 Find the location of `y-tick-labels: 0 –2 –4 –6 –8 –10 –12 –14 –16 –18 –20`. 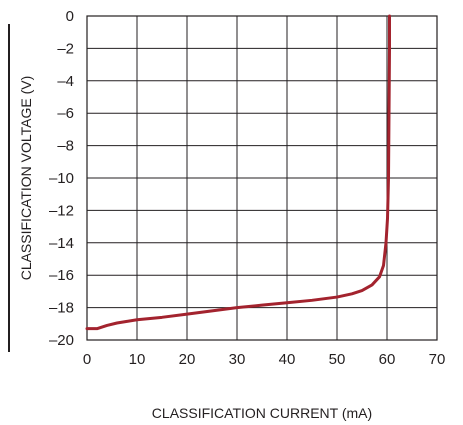

y-tick-labels: 0 –2 –4 –6 –8 –10 –12 –14 –16 –18 –20 is located at coordinates (61, 178).